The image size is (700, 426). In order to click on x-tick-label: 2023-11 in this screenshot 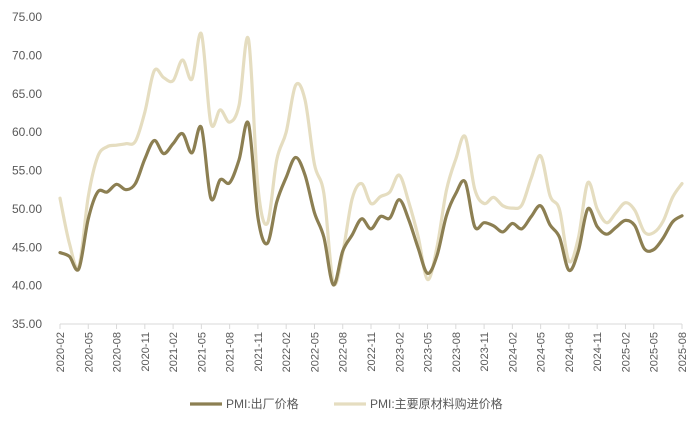, I will do `click(485, 352)`.